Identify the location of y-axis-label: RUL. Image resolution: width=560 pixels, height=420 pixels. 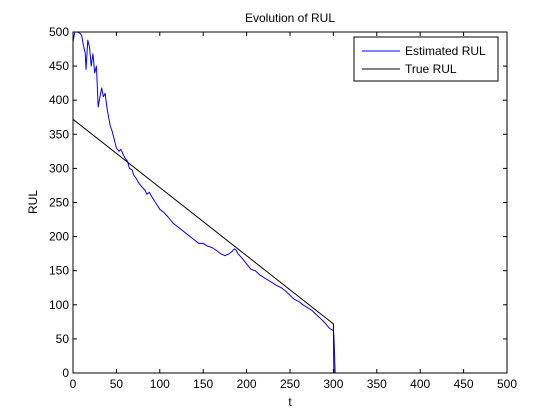
(33, 202).